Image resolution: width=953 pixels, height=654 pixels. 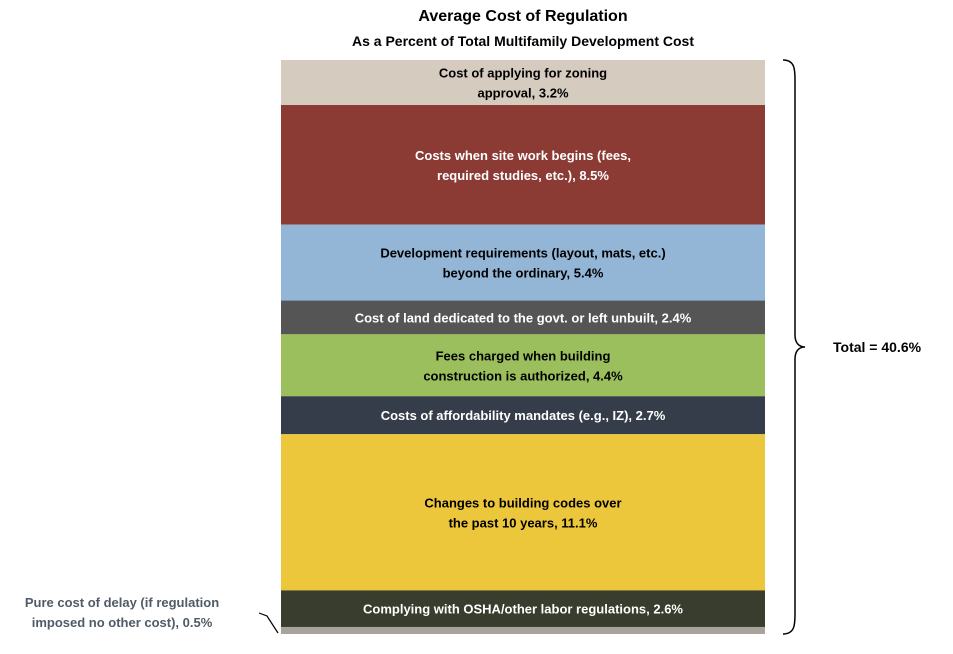 What do you see at coordinates (877, 347) in the screenshot?
I see `total-label: Total = 40.6%` at bounding box center [877, 347].